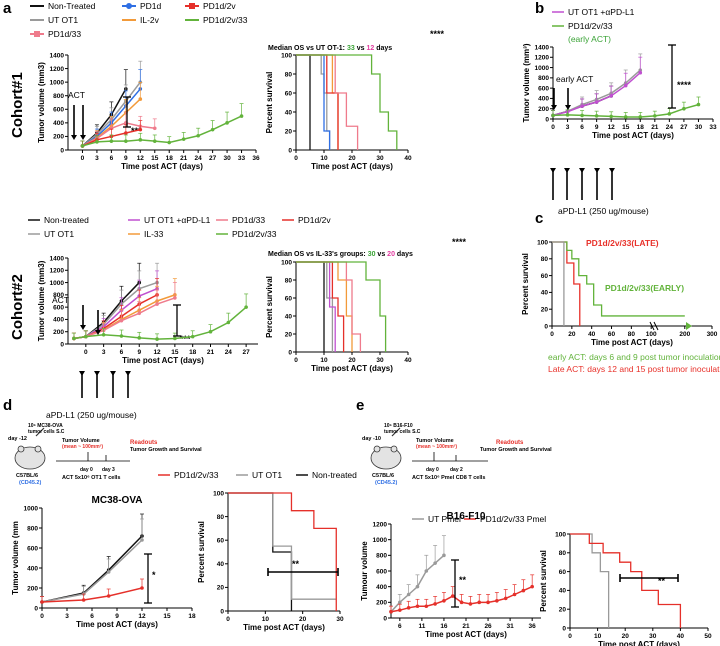 This screenshot has width=720, height=646. I want to click on y-tick-label: 1000, so click(31, 508).